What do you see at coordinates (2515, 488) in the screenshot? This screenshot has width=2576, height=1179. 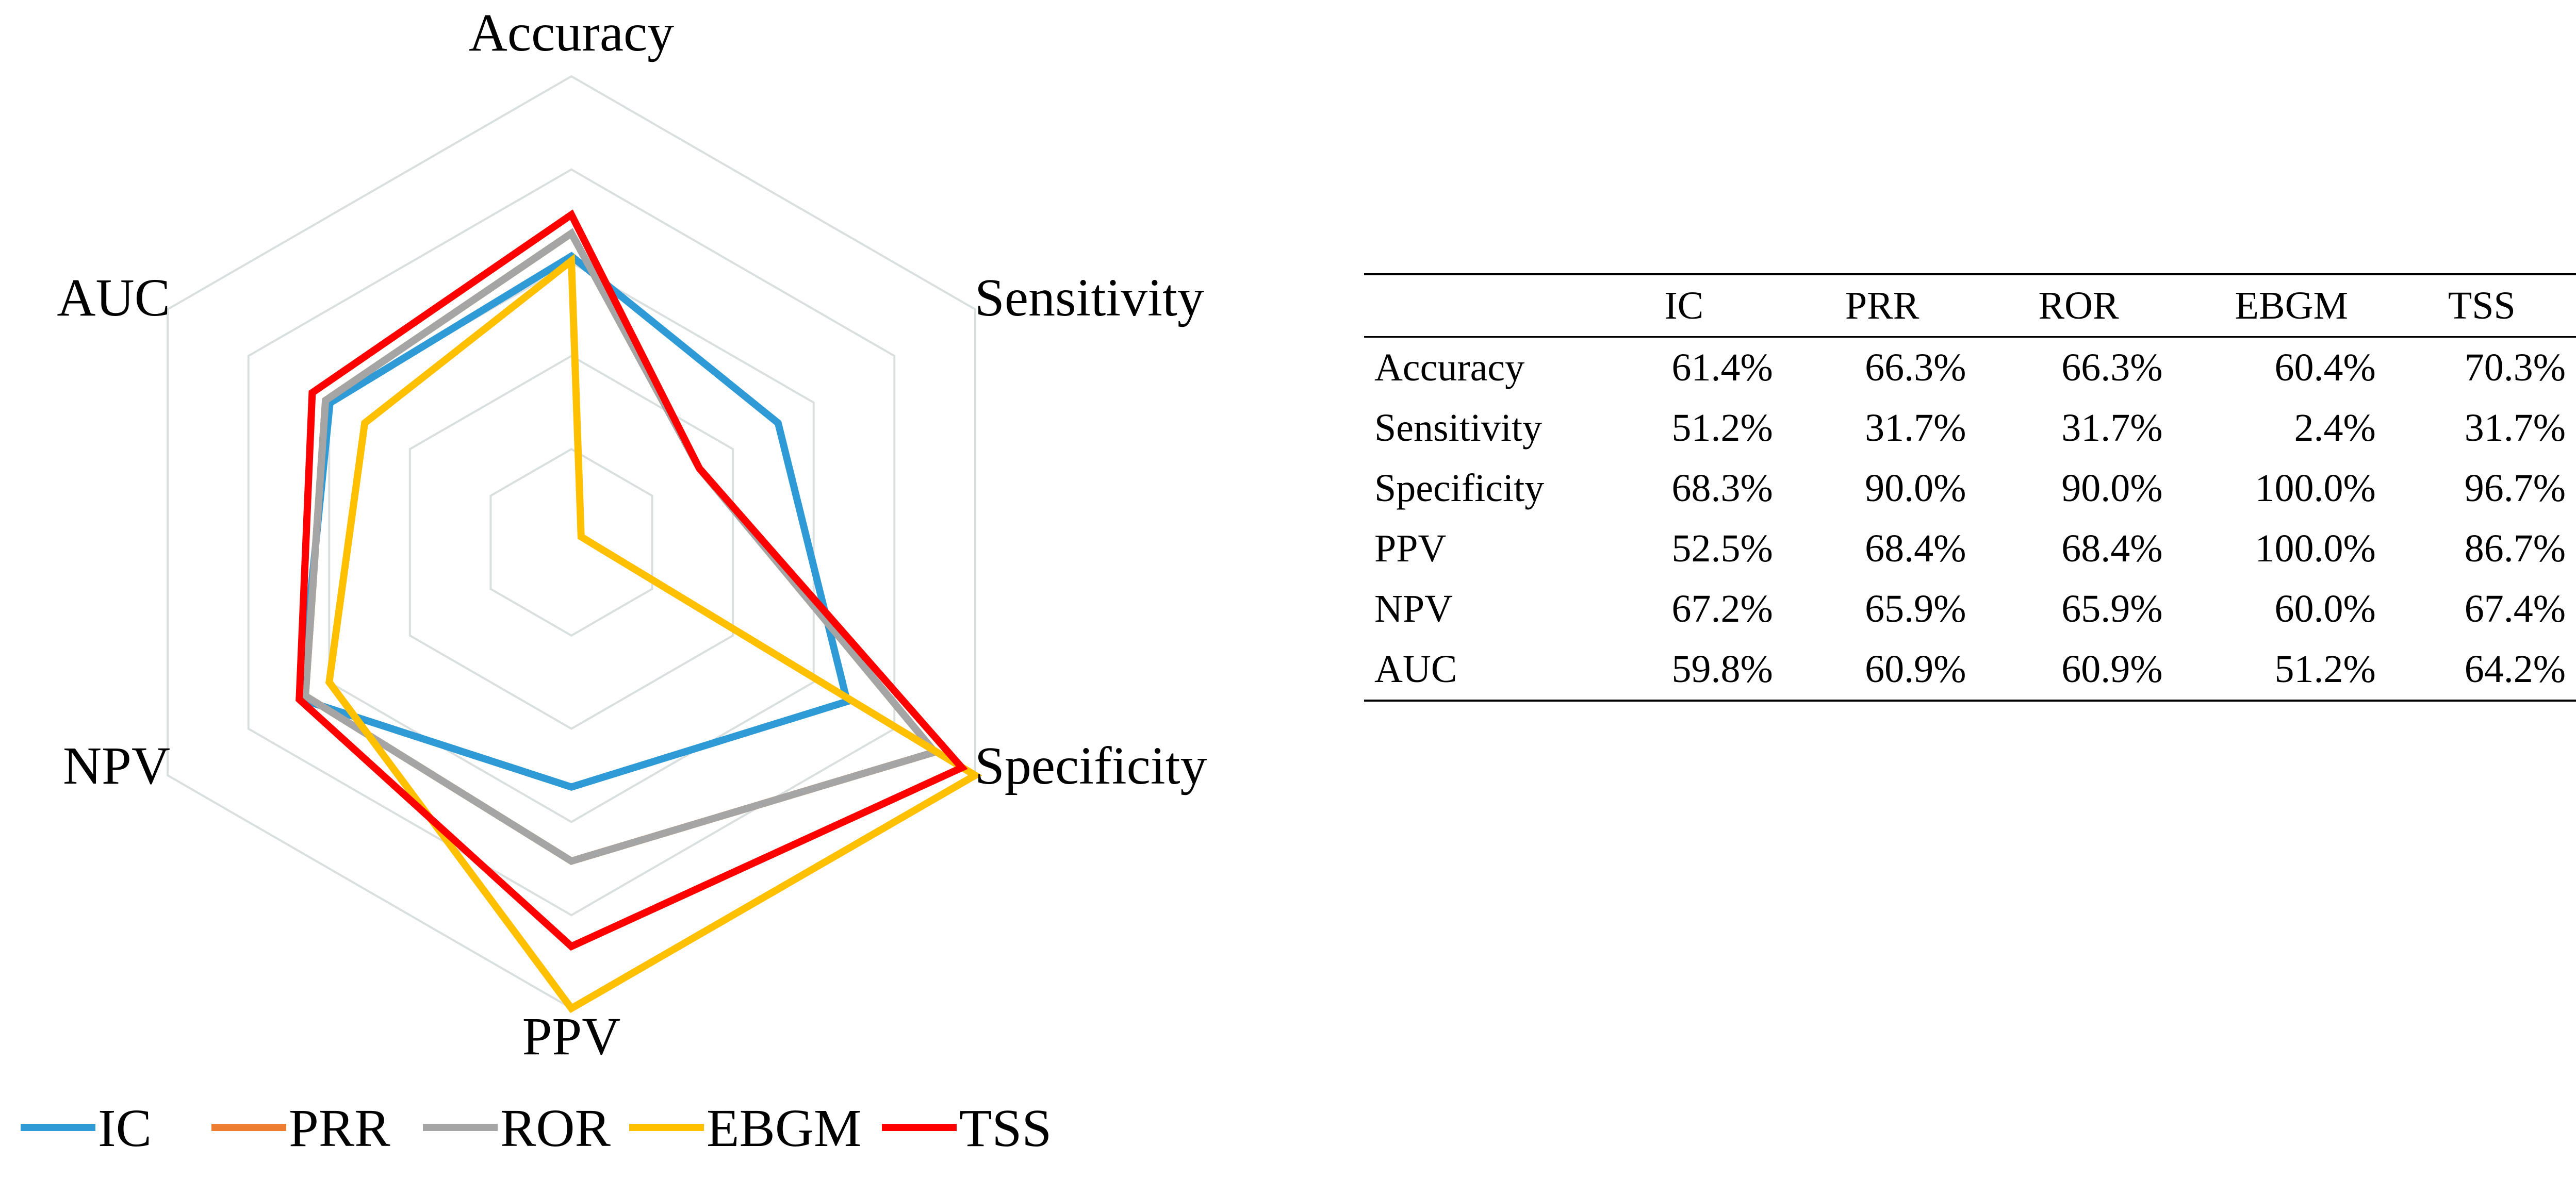 I see `table-cell: 96.7%` at bounding box center [2515, 488].